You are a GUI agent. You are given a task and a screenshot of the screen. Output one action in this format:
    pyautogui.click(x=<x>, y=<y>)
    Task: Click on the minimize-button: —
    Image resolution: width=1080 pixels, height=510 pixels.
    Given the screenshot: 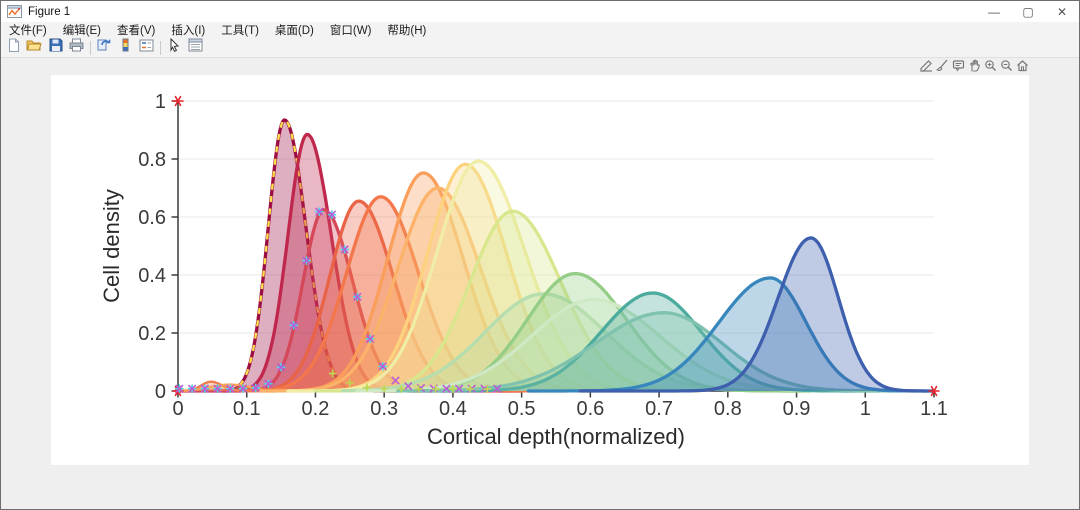 What is the action you would take?
    pyautogui.click(x=994, y=11)
    